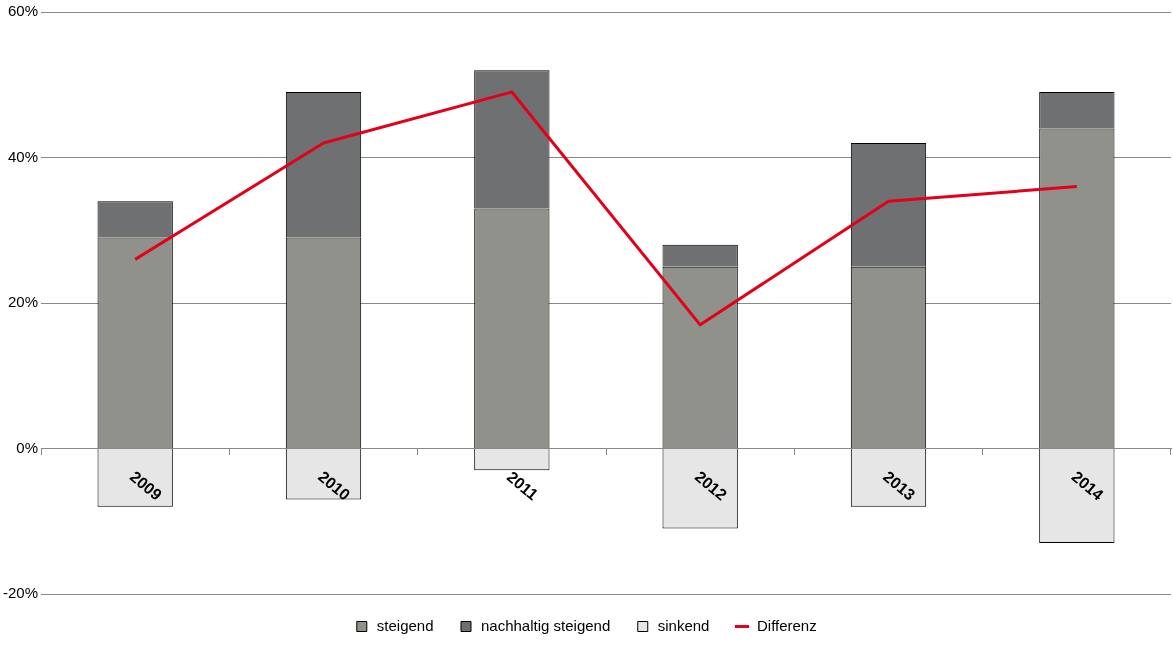 The image size is (1173, 648). Describe the element at coordinates (27, 447) in the screenshot. I see `y-tick-label: 0%` at that location.